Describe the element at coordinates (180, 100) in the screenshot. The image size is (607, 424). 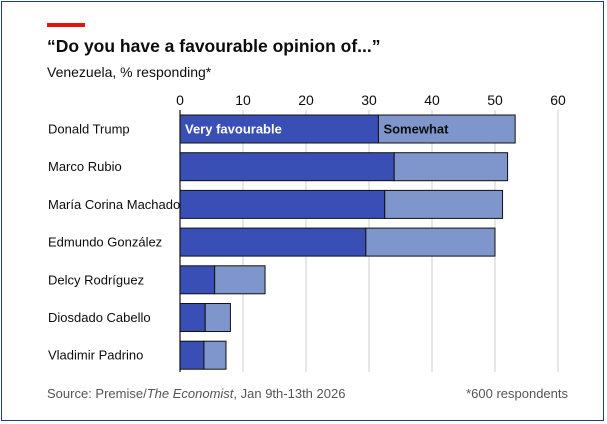
I see `x-tick-label: 0` at that location.